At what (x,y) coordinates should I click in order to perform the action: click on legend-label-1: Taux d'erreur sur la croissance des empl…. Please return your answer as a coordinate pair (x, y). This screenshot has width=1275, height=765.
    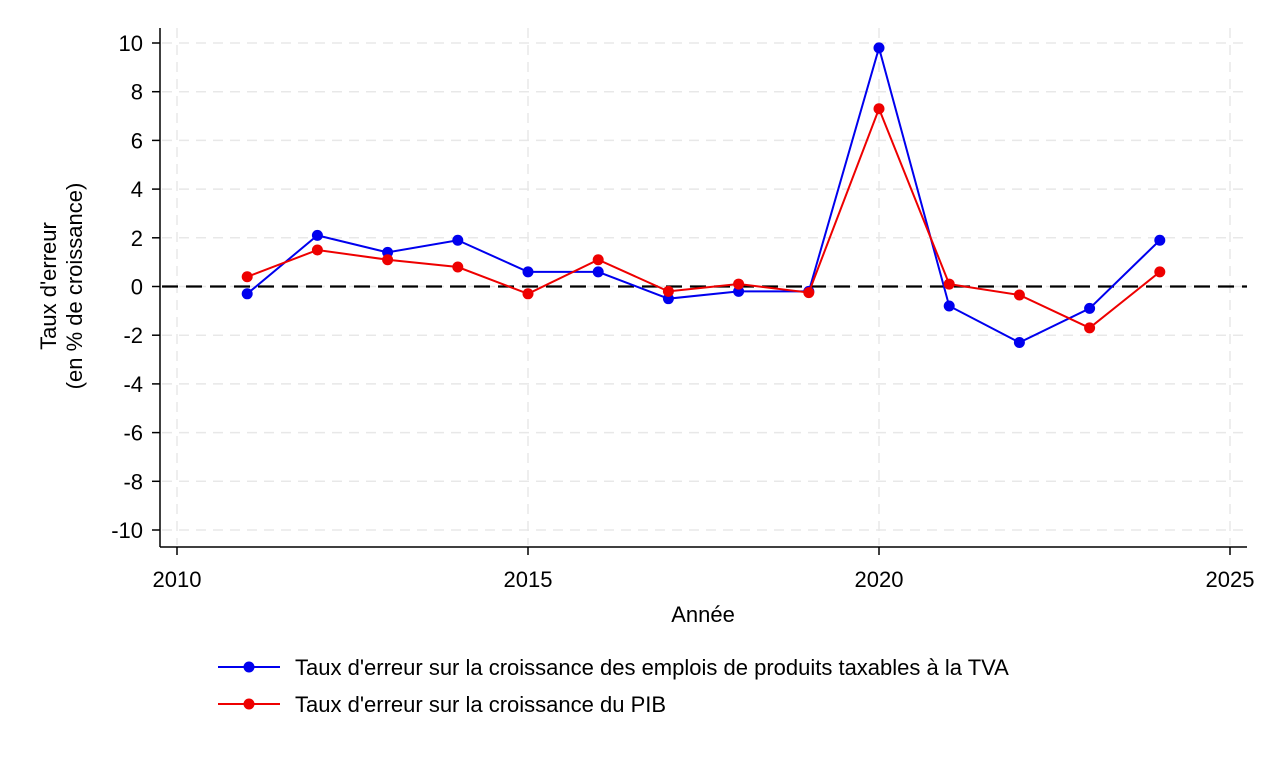
    Looking at the image, I should click on (652, 667).